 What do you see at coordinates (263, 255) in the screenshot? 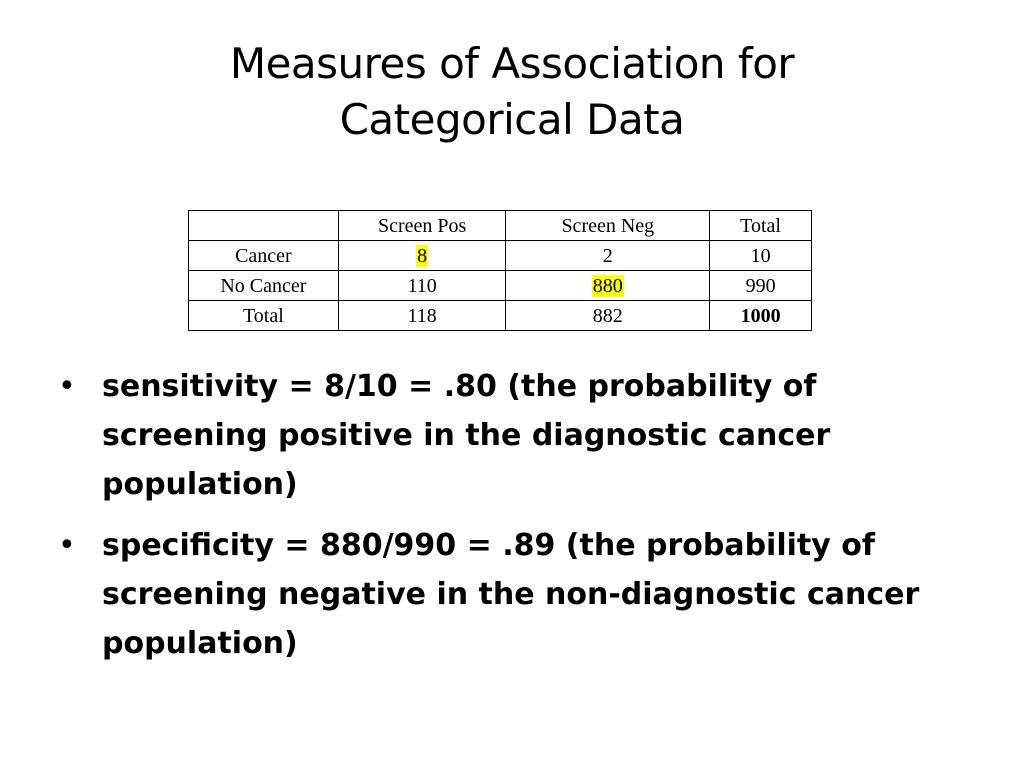
I see `table-row-label: Cancer` at bounding box center [263, 255].